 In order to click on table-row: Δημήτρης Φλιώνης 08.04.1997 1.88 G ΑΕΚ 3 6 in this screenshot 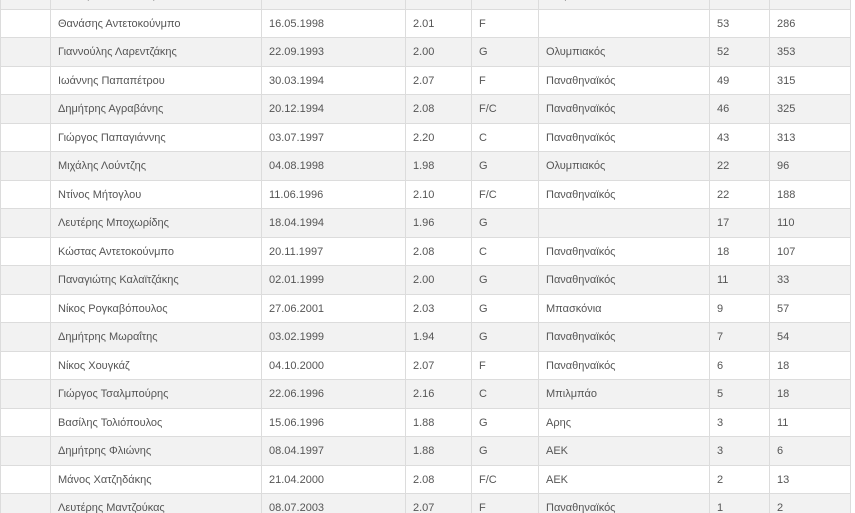, I will do `click(425, 451)`.